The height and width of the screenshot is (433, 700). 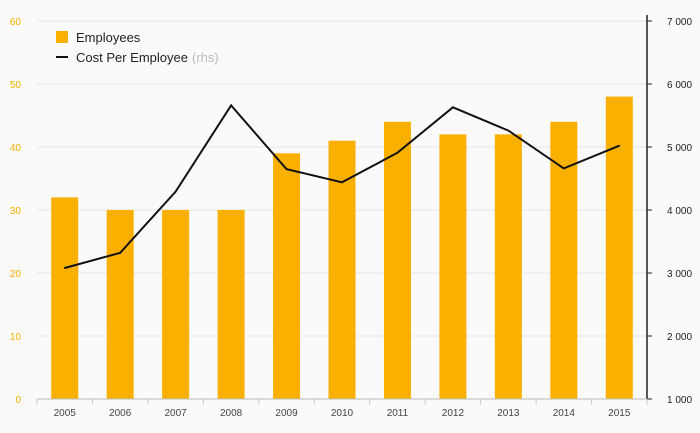 I want to click on bar-2015, so click(x=619, y=247).